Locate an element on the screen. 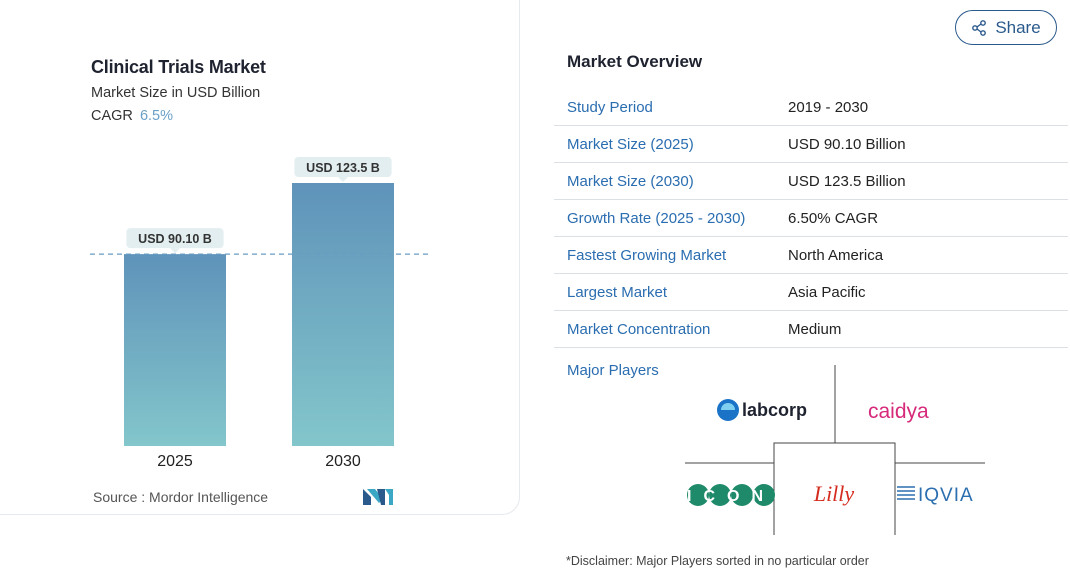 This screenshot has width=1070, height=585. major-players-label: Major Players is located at coordinates (613, 370).